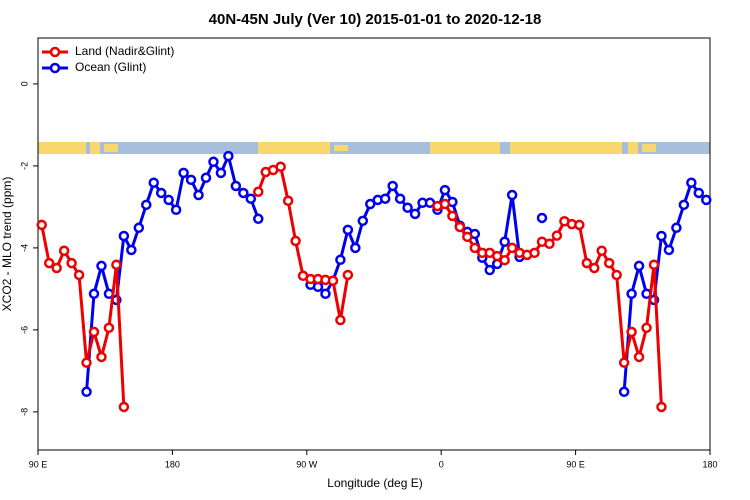 This screenshot has width=750, height=500. What do you see at coordinates (24, 330) in the screenshot?
I see `y-tick-label: -6` at bounding box center [24, 330].